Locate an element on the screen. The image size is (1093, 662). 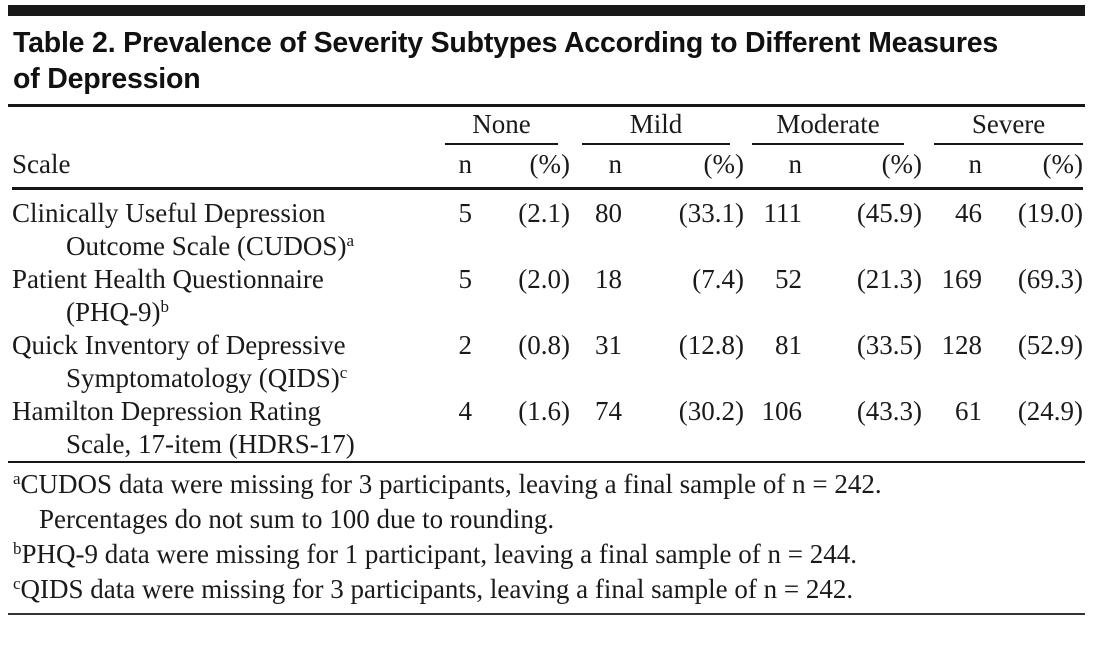
severe-pct-value: (24.9) is located at coordinates (1050, 411).